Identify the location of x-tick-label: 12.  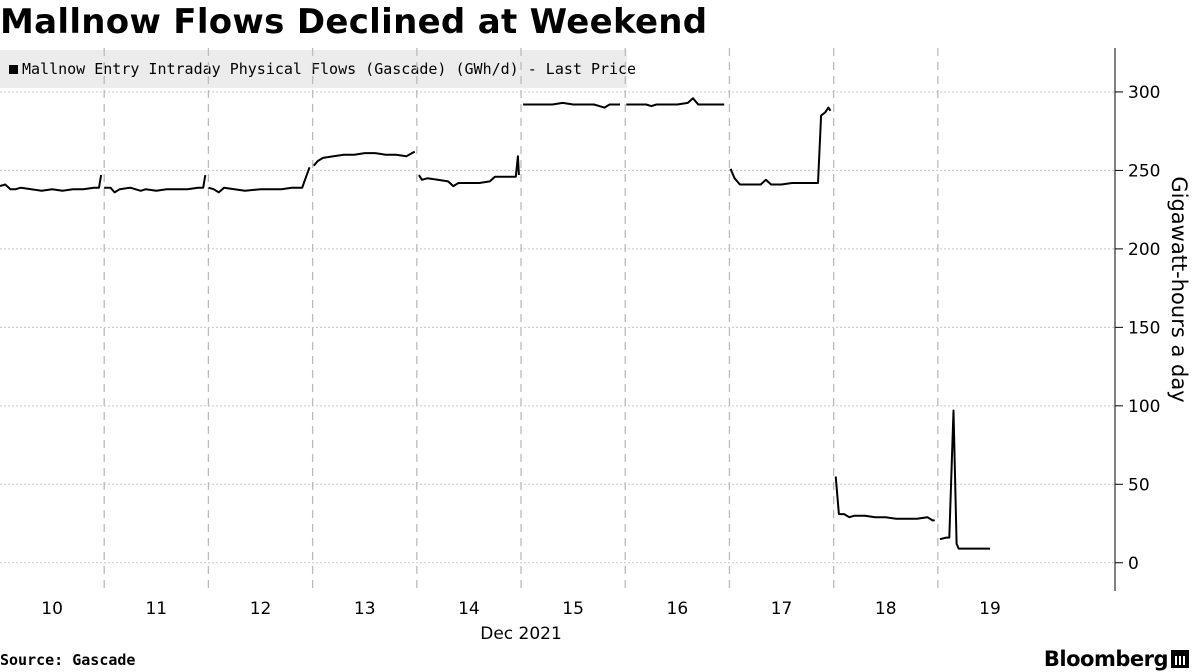
(261, 609).